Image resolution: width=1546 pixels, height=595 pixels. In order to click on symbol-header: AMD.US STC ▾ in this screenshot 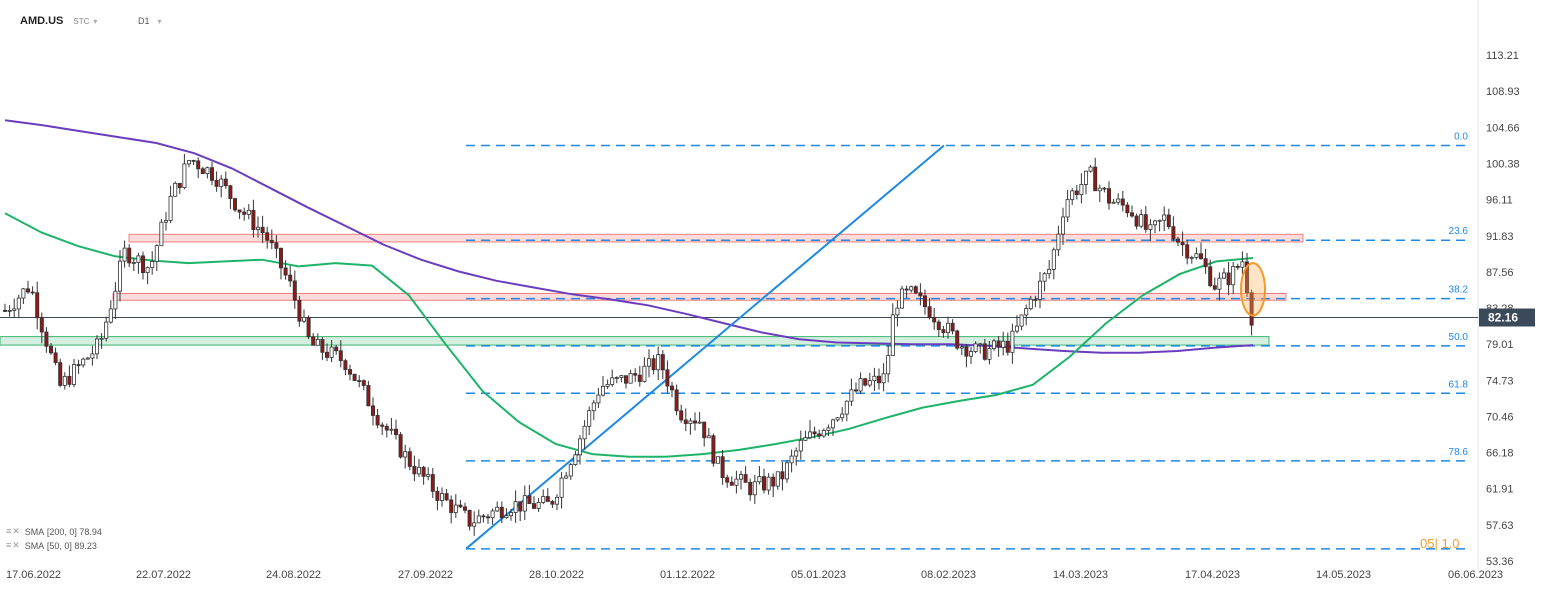, I will do `click(58, 21)`.